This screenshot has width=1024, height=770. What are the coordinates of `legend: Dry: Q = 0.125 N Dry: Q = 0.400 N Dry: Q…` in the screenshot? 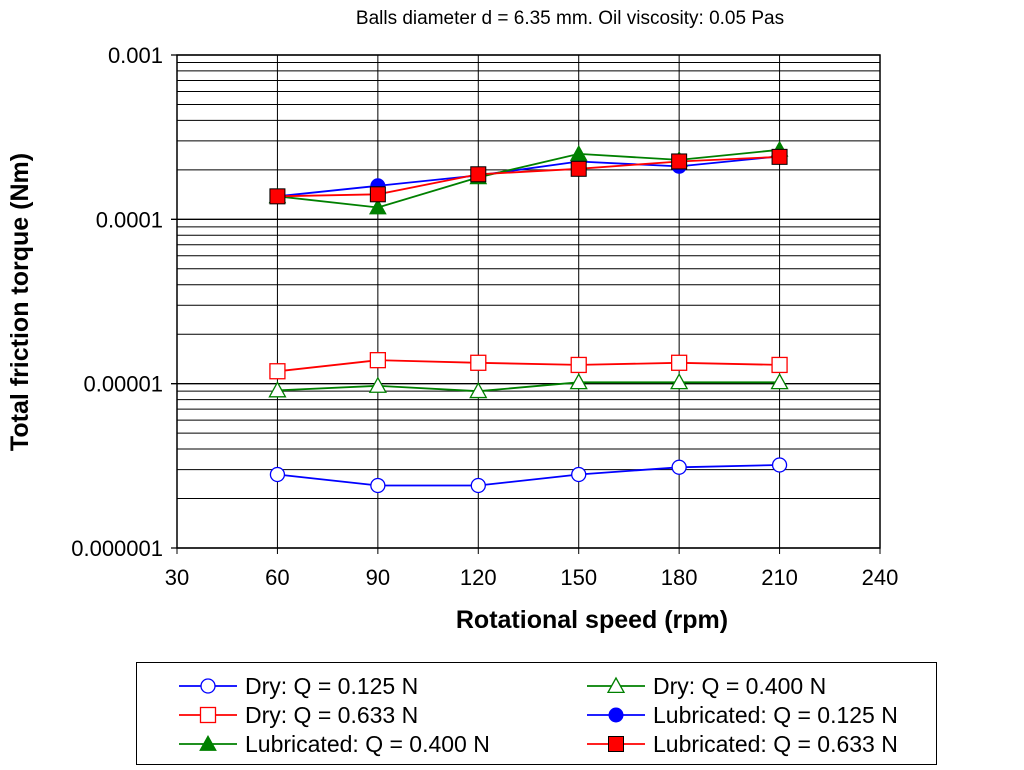 It's located at (536, 713).